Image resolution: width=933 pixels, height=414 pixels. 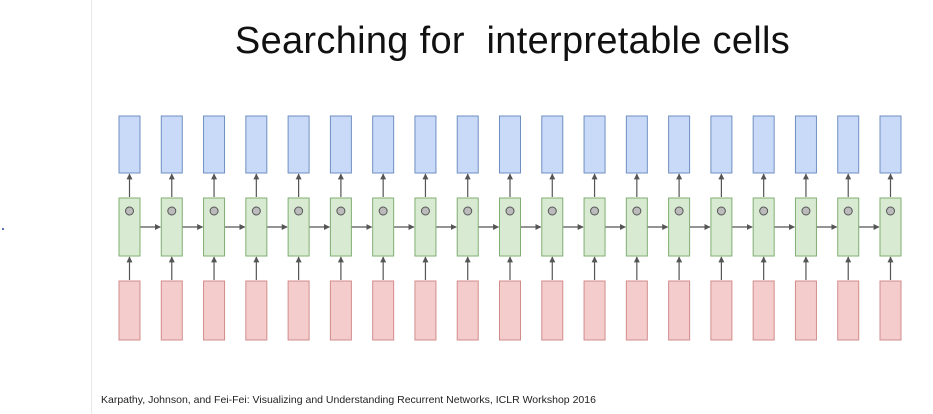 What do you see at coordinates (46, 207) in the screenshot?
I see `left-margin` at bounding box center [46, 207].